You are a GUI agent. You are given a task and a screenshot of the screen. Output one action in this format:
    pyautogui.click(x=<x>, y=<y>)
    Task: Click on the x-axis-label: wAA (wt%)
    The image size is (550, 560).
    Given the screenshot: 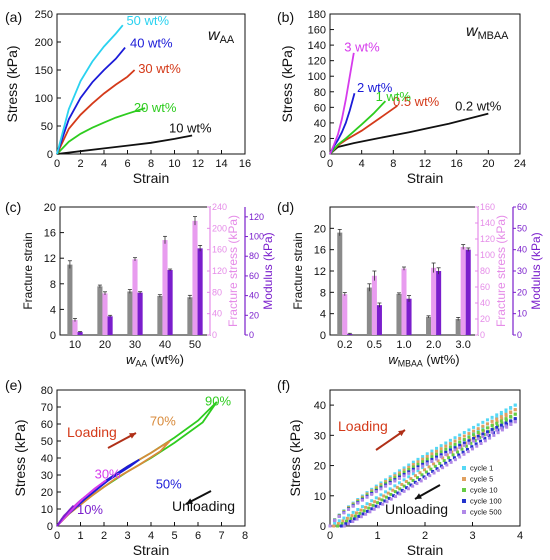 What is the action you would take?
    pyautogui.click(x=155, y=360)
    